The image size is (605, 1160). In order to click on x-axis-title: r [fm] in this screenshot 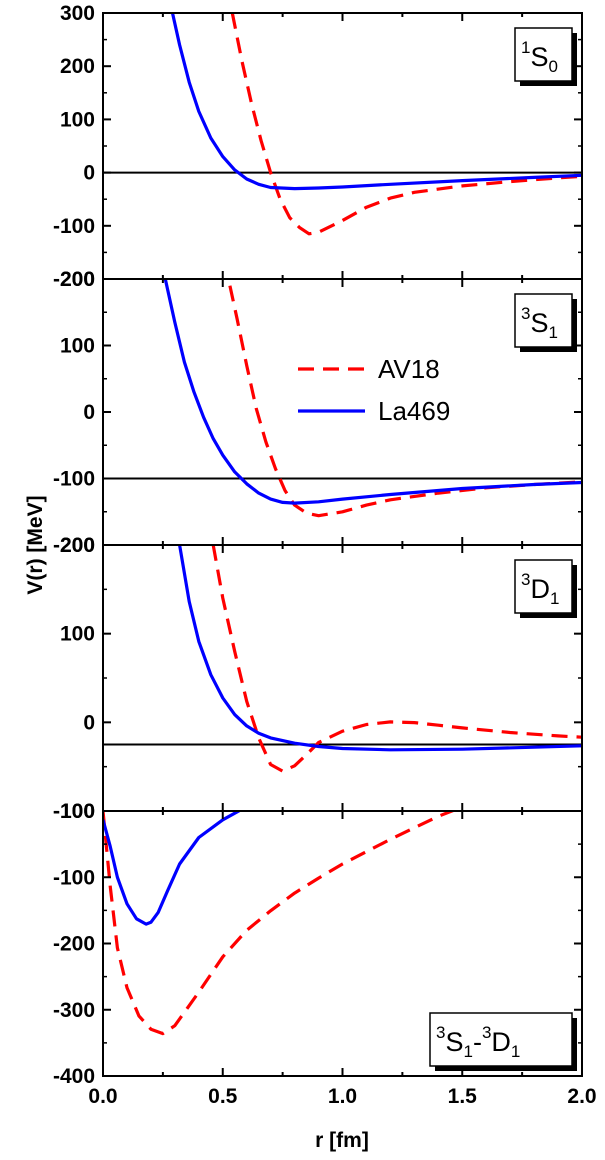, I will do `click(342, 1140)`.